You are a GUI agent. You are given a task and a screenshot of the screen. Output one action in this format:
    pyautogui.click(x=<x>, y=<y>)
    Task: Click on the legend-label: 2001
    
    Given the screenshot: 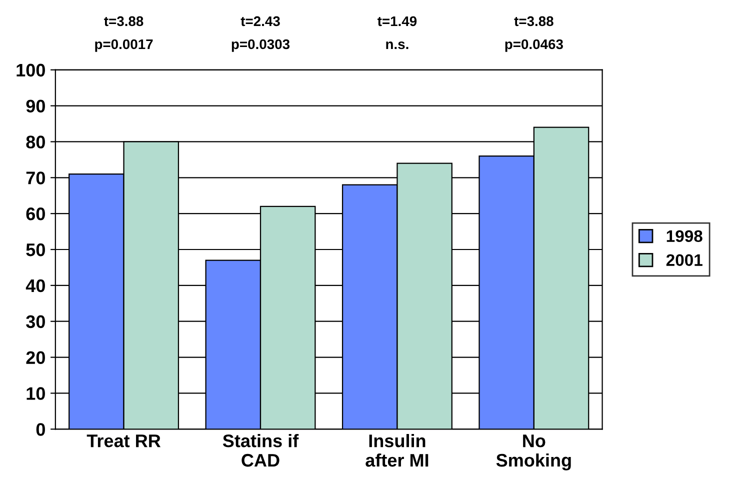 What is the action you would take?
    pyautogui.click(x=684, y=260)
    